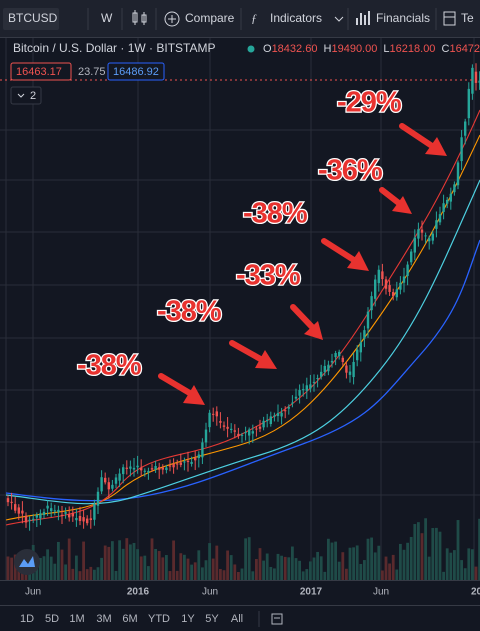 The width and height of the screenshot is (480, 631). What do you see at coordinates (21, 95) in the screenshot?
I see `collapse-chevron` at bounding box center [21, 95].